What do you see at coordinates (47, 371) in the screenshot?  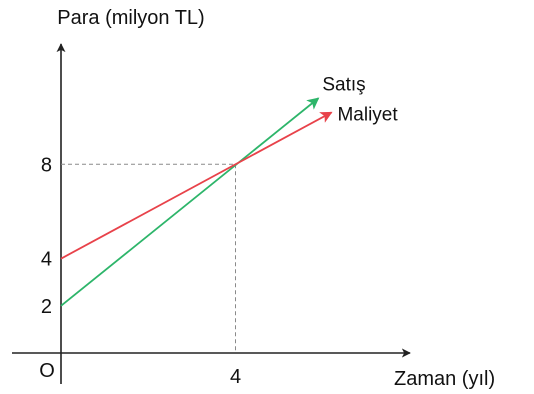 I see `origin-label: O` at bounding box center [47, 371].